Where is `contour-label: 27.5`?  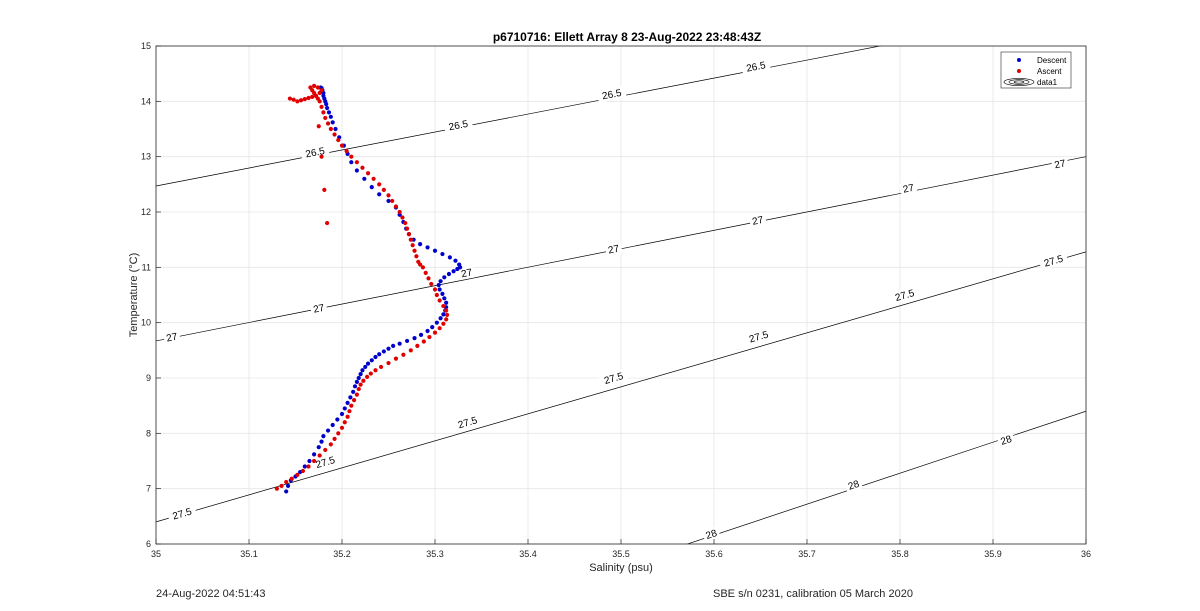 contour-label: 27.5 is located at coordinates (182, 513).